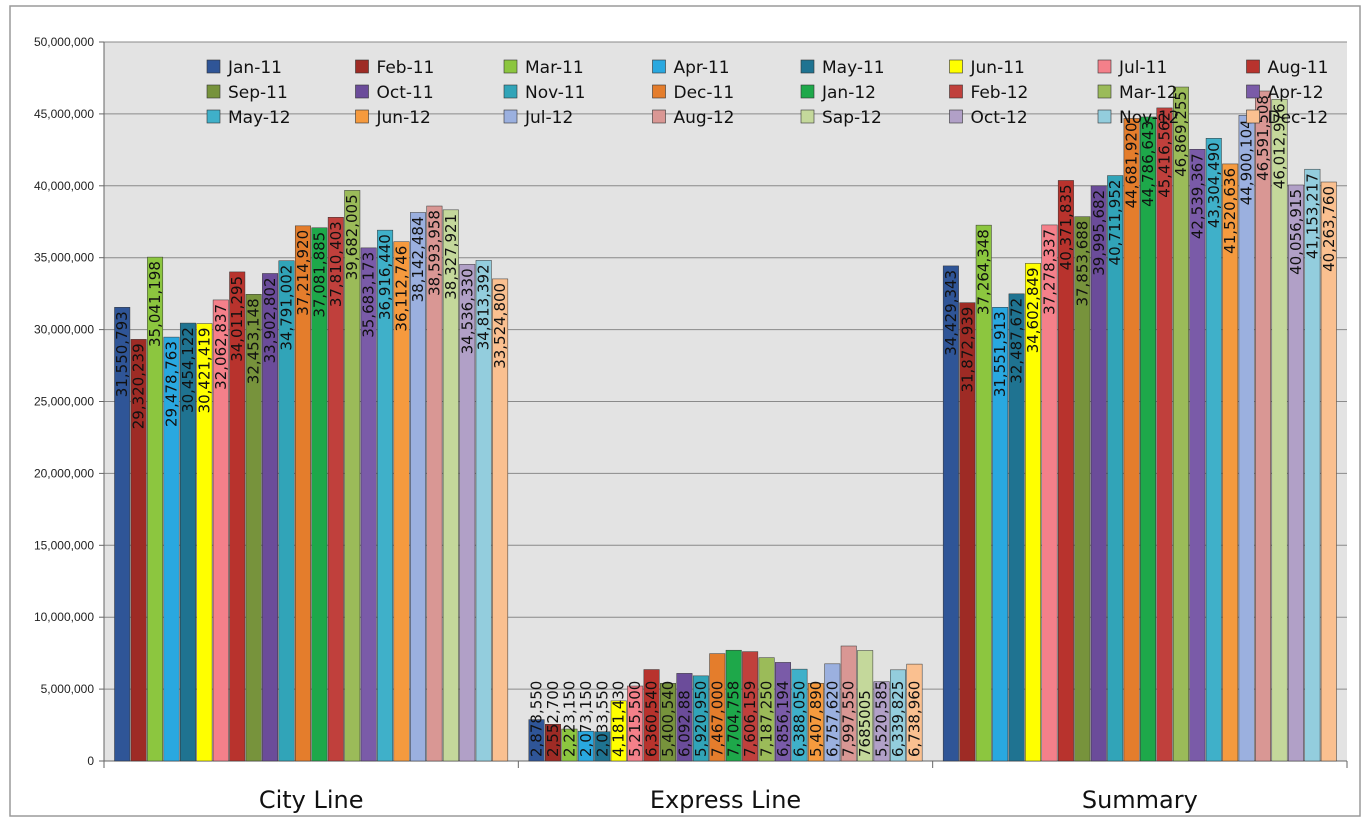 This screenshot has height=821, width=1367. Describe the element at coordinates (139, 386) in the screenshot. I see `data-label: 29,320,239` at that location.